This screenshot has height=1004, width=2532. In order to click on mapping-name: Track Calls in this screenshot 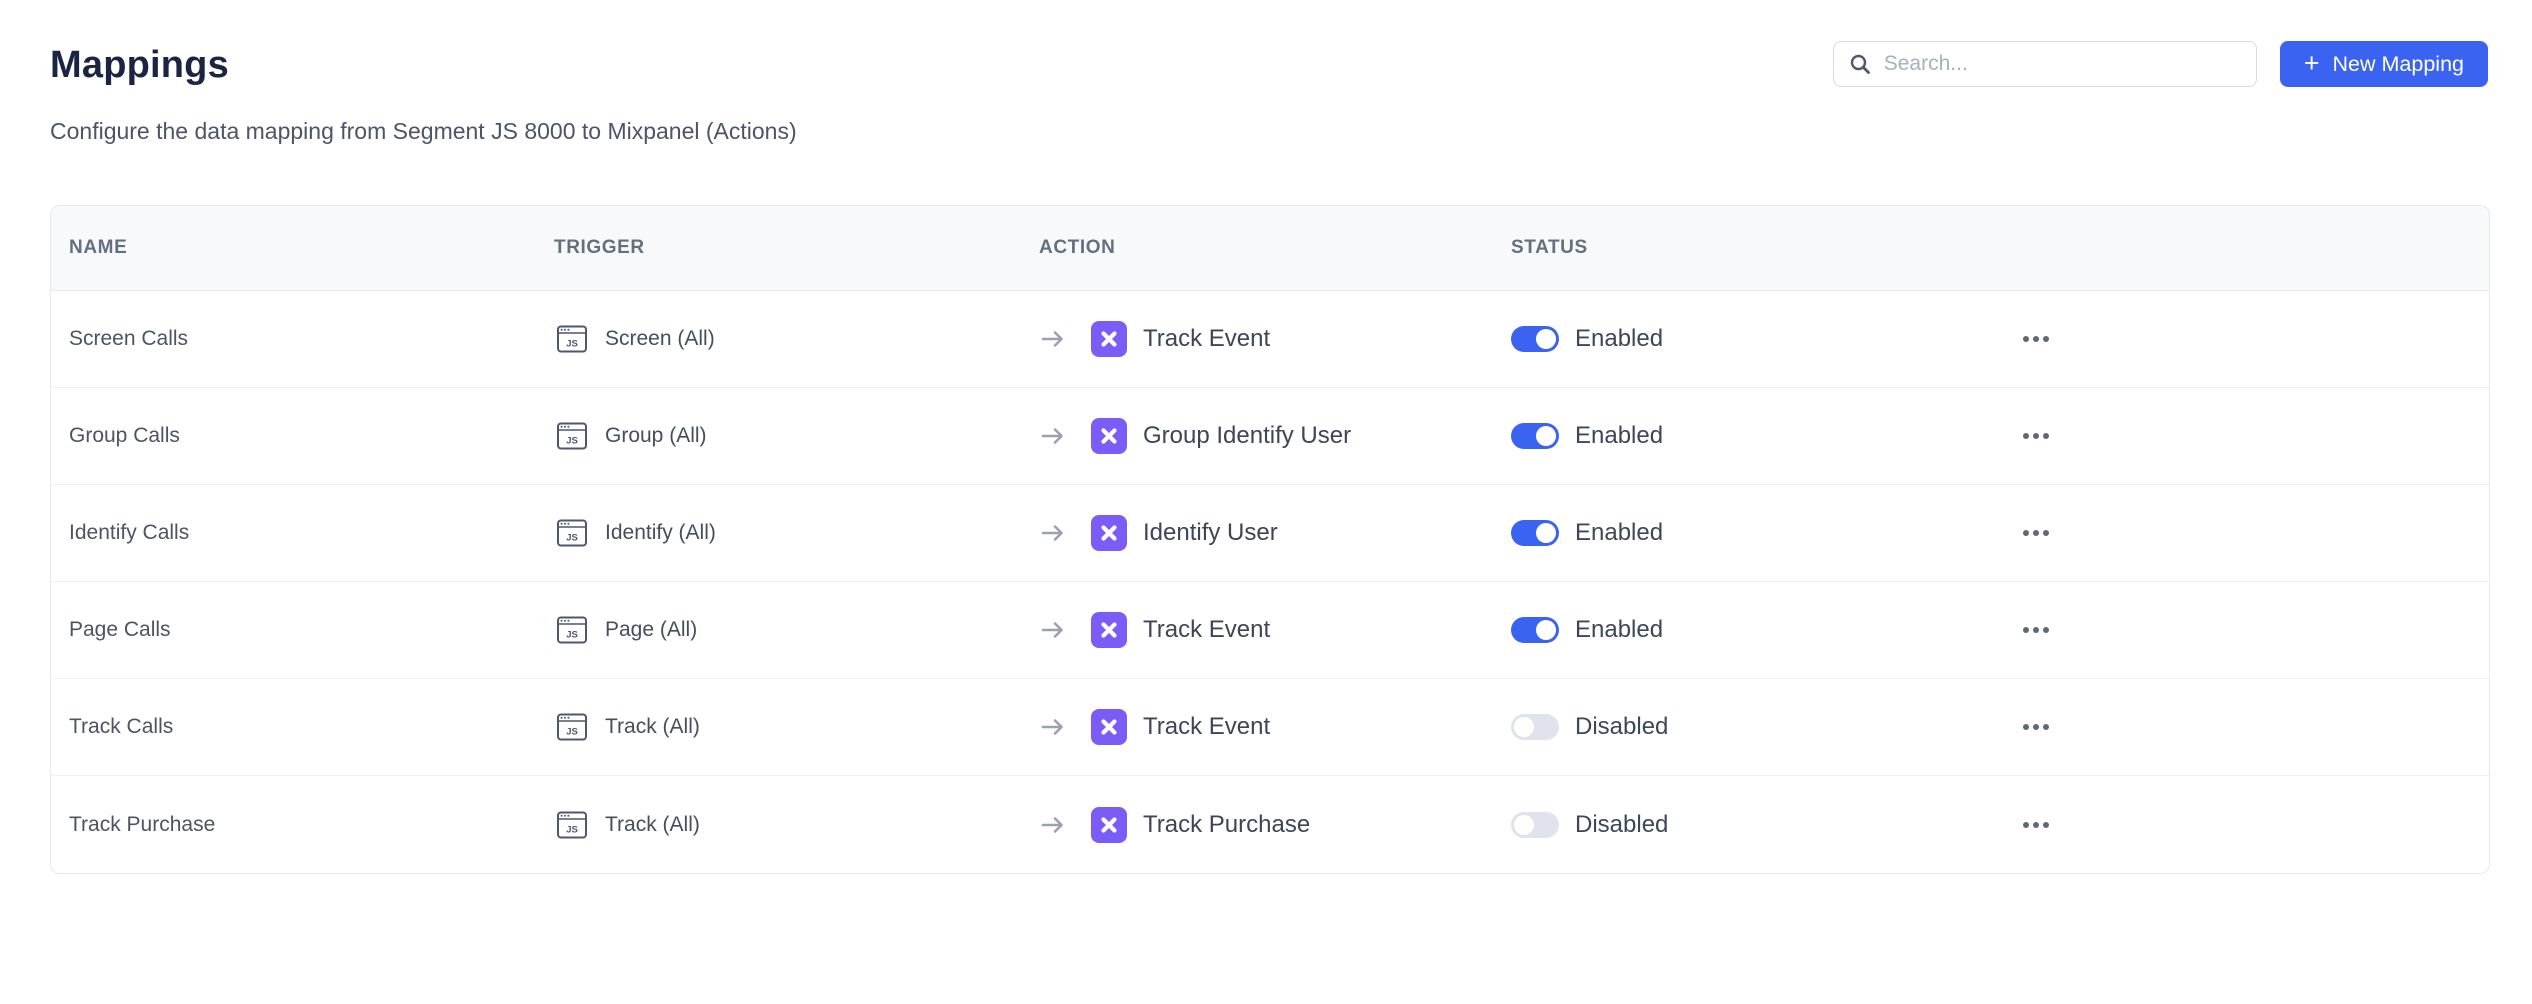, I will do `click(121, 726)`.